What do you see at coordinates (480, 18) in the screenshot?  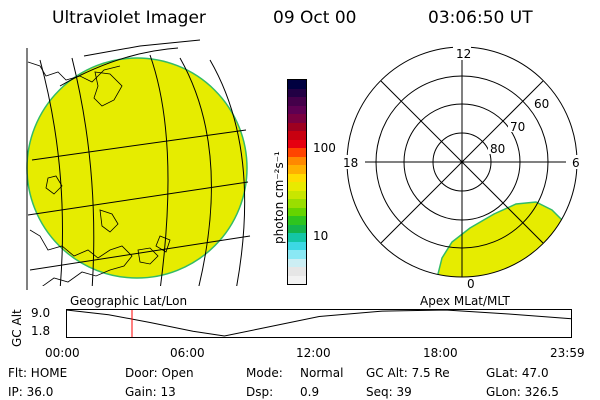 I see `header-time: 03:06:50 UT` at bounding box center [480, 18].